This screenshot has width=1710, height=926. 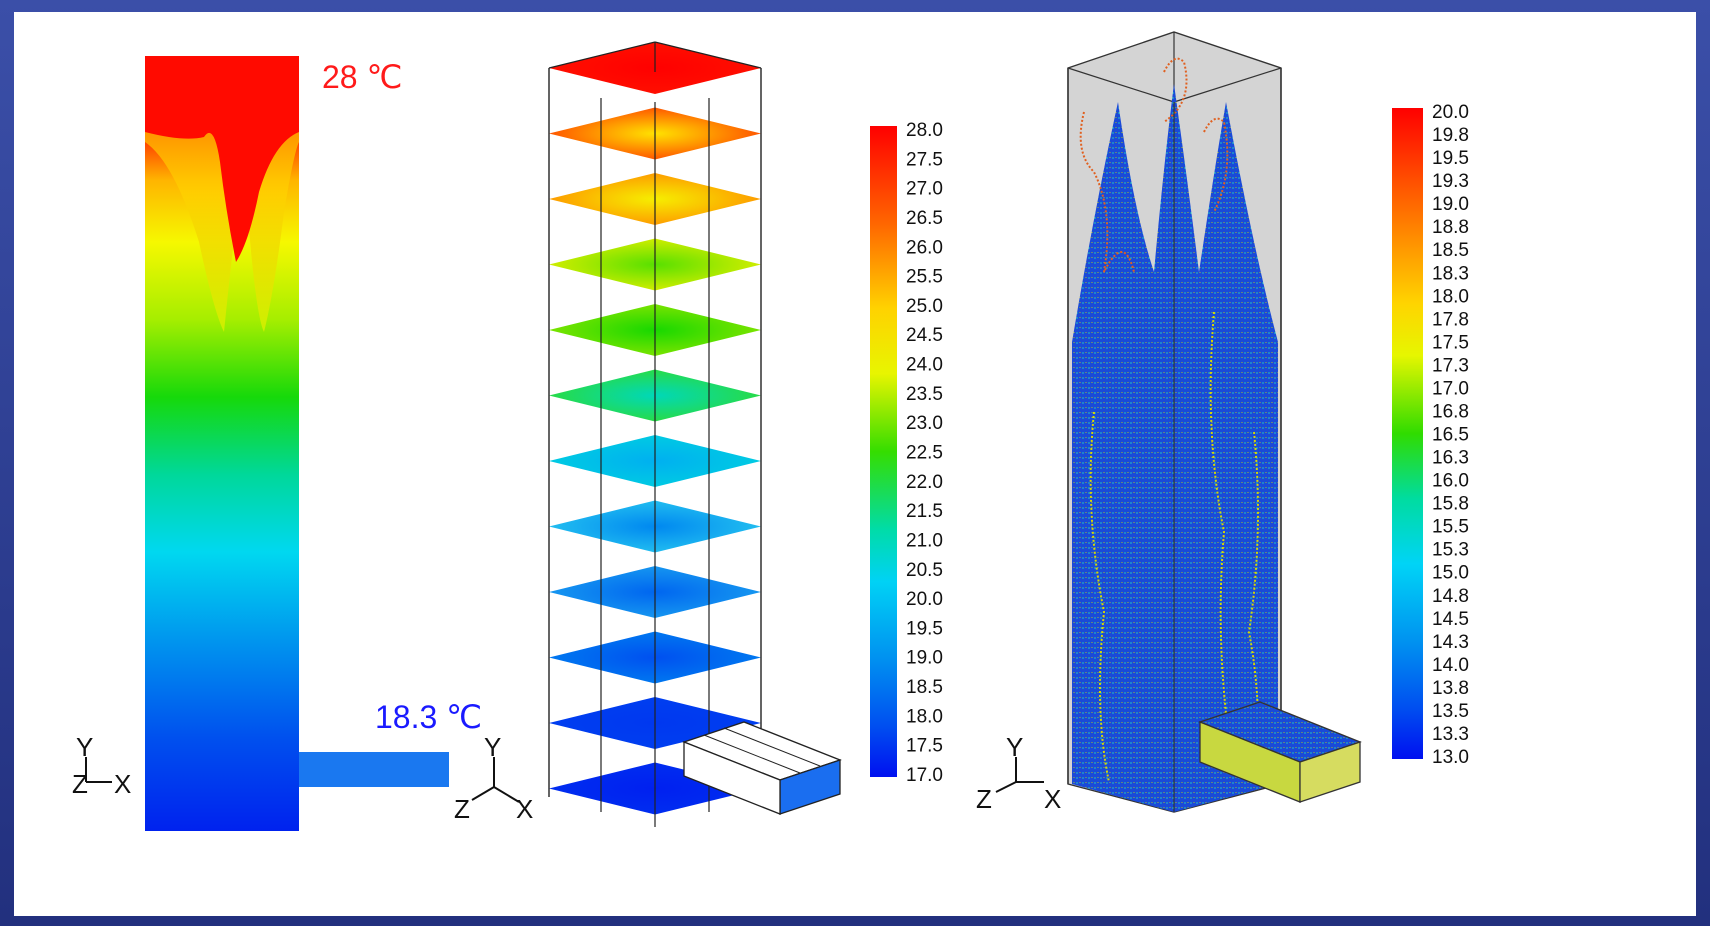 I want to click on legend-tick-label: 18.8, so click(x=1450, y=227).